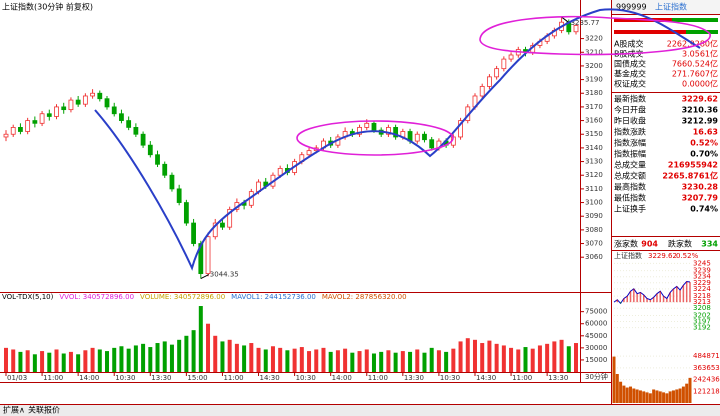 The width and height of the screenshot is (720, 416). Describe the element at coordinates (17, 378) in the screenshot. I see `x-tick-label: 01/03` at that location.